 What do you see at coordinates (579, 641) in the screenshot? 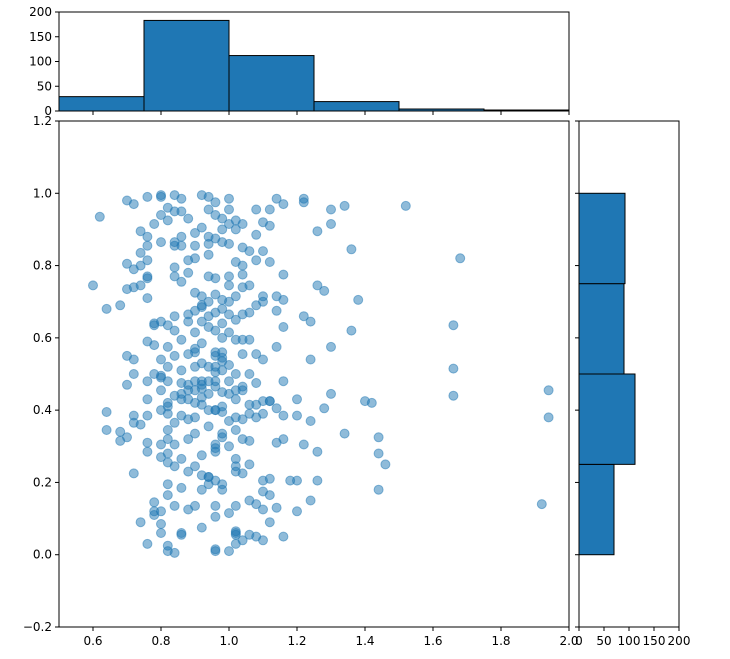
I see `right-x-tick-label: 0` at bounding box center [579, 641].